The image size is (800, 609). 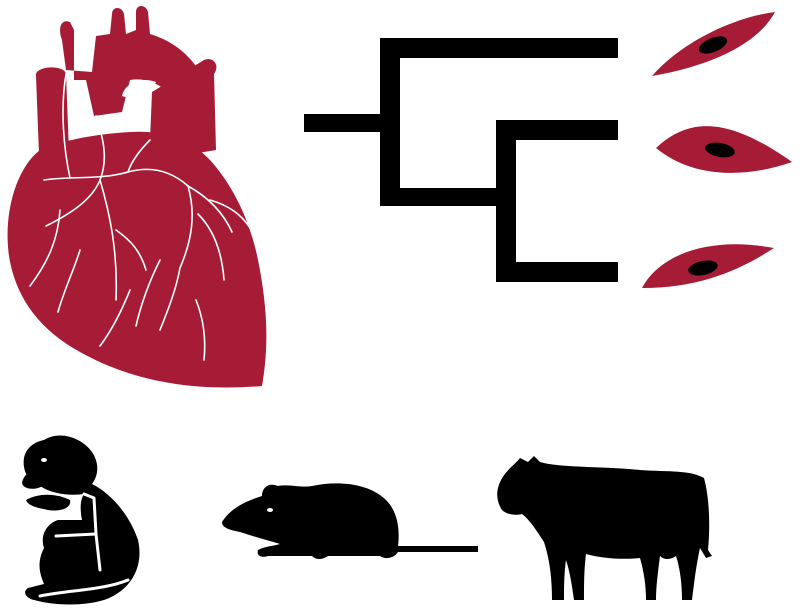 What do you see at coordinates (183, 107) in the screenshot?
I see `heart-pulmonary-artery` at bounding box center [183, 107].